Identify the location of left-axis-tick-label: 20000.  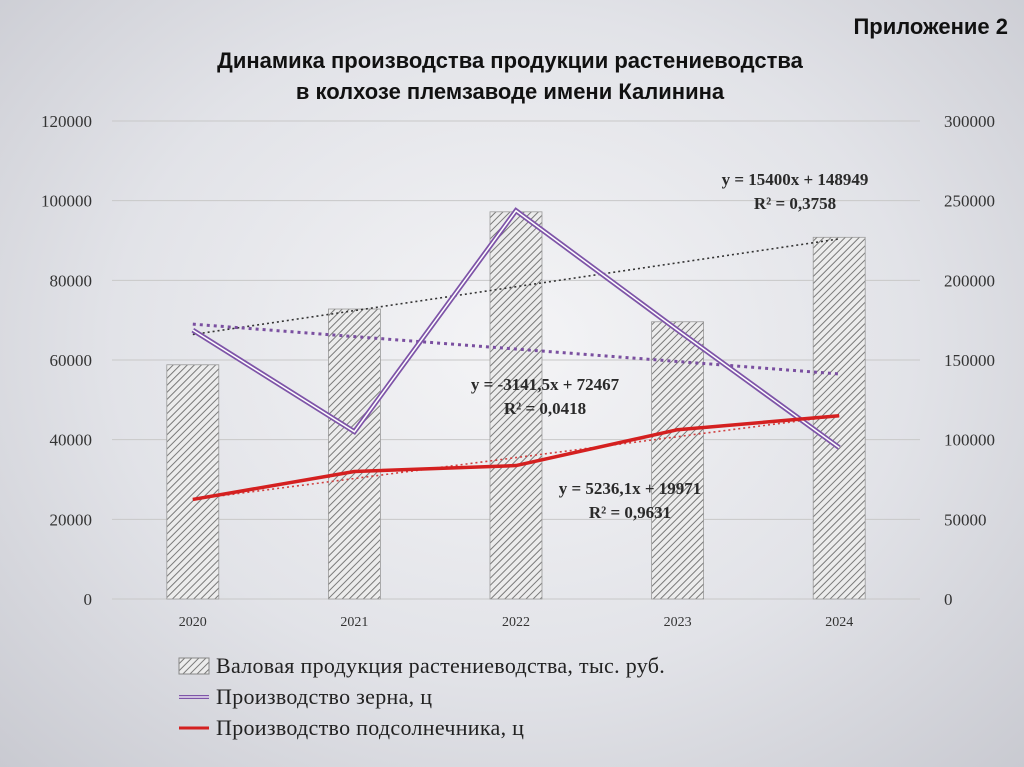
(71, 519).